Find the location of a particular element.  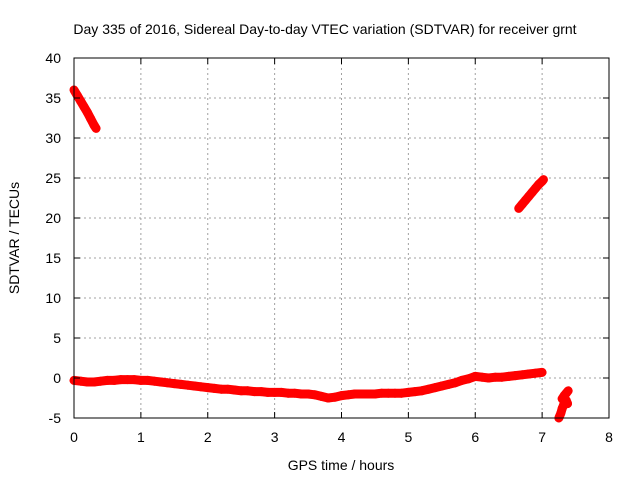

y-tick-label: -5 is located at coordinates (55, 418).